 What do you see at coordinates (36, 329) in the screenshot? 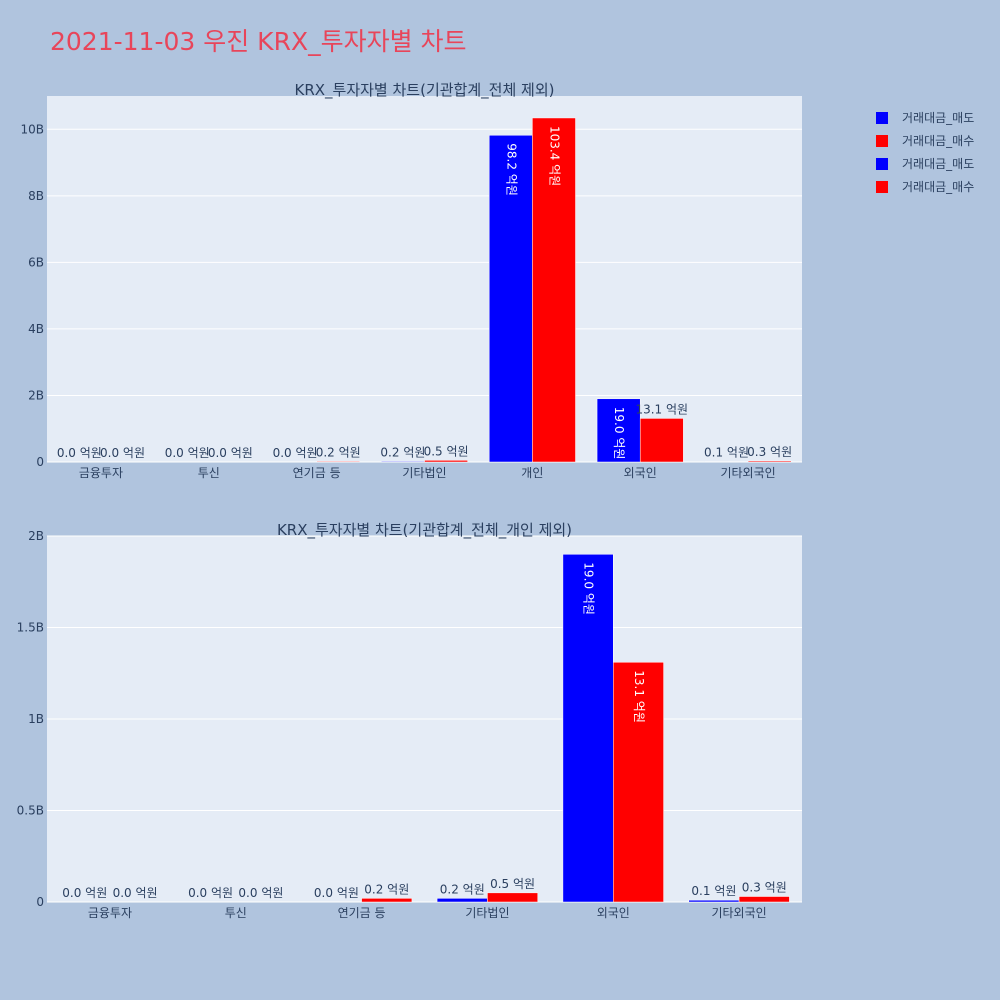
I see `y-tick-label: 4B` at bounding box center [36, 329].